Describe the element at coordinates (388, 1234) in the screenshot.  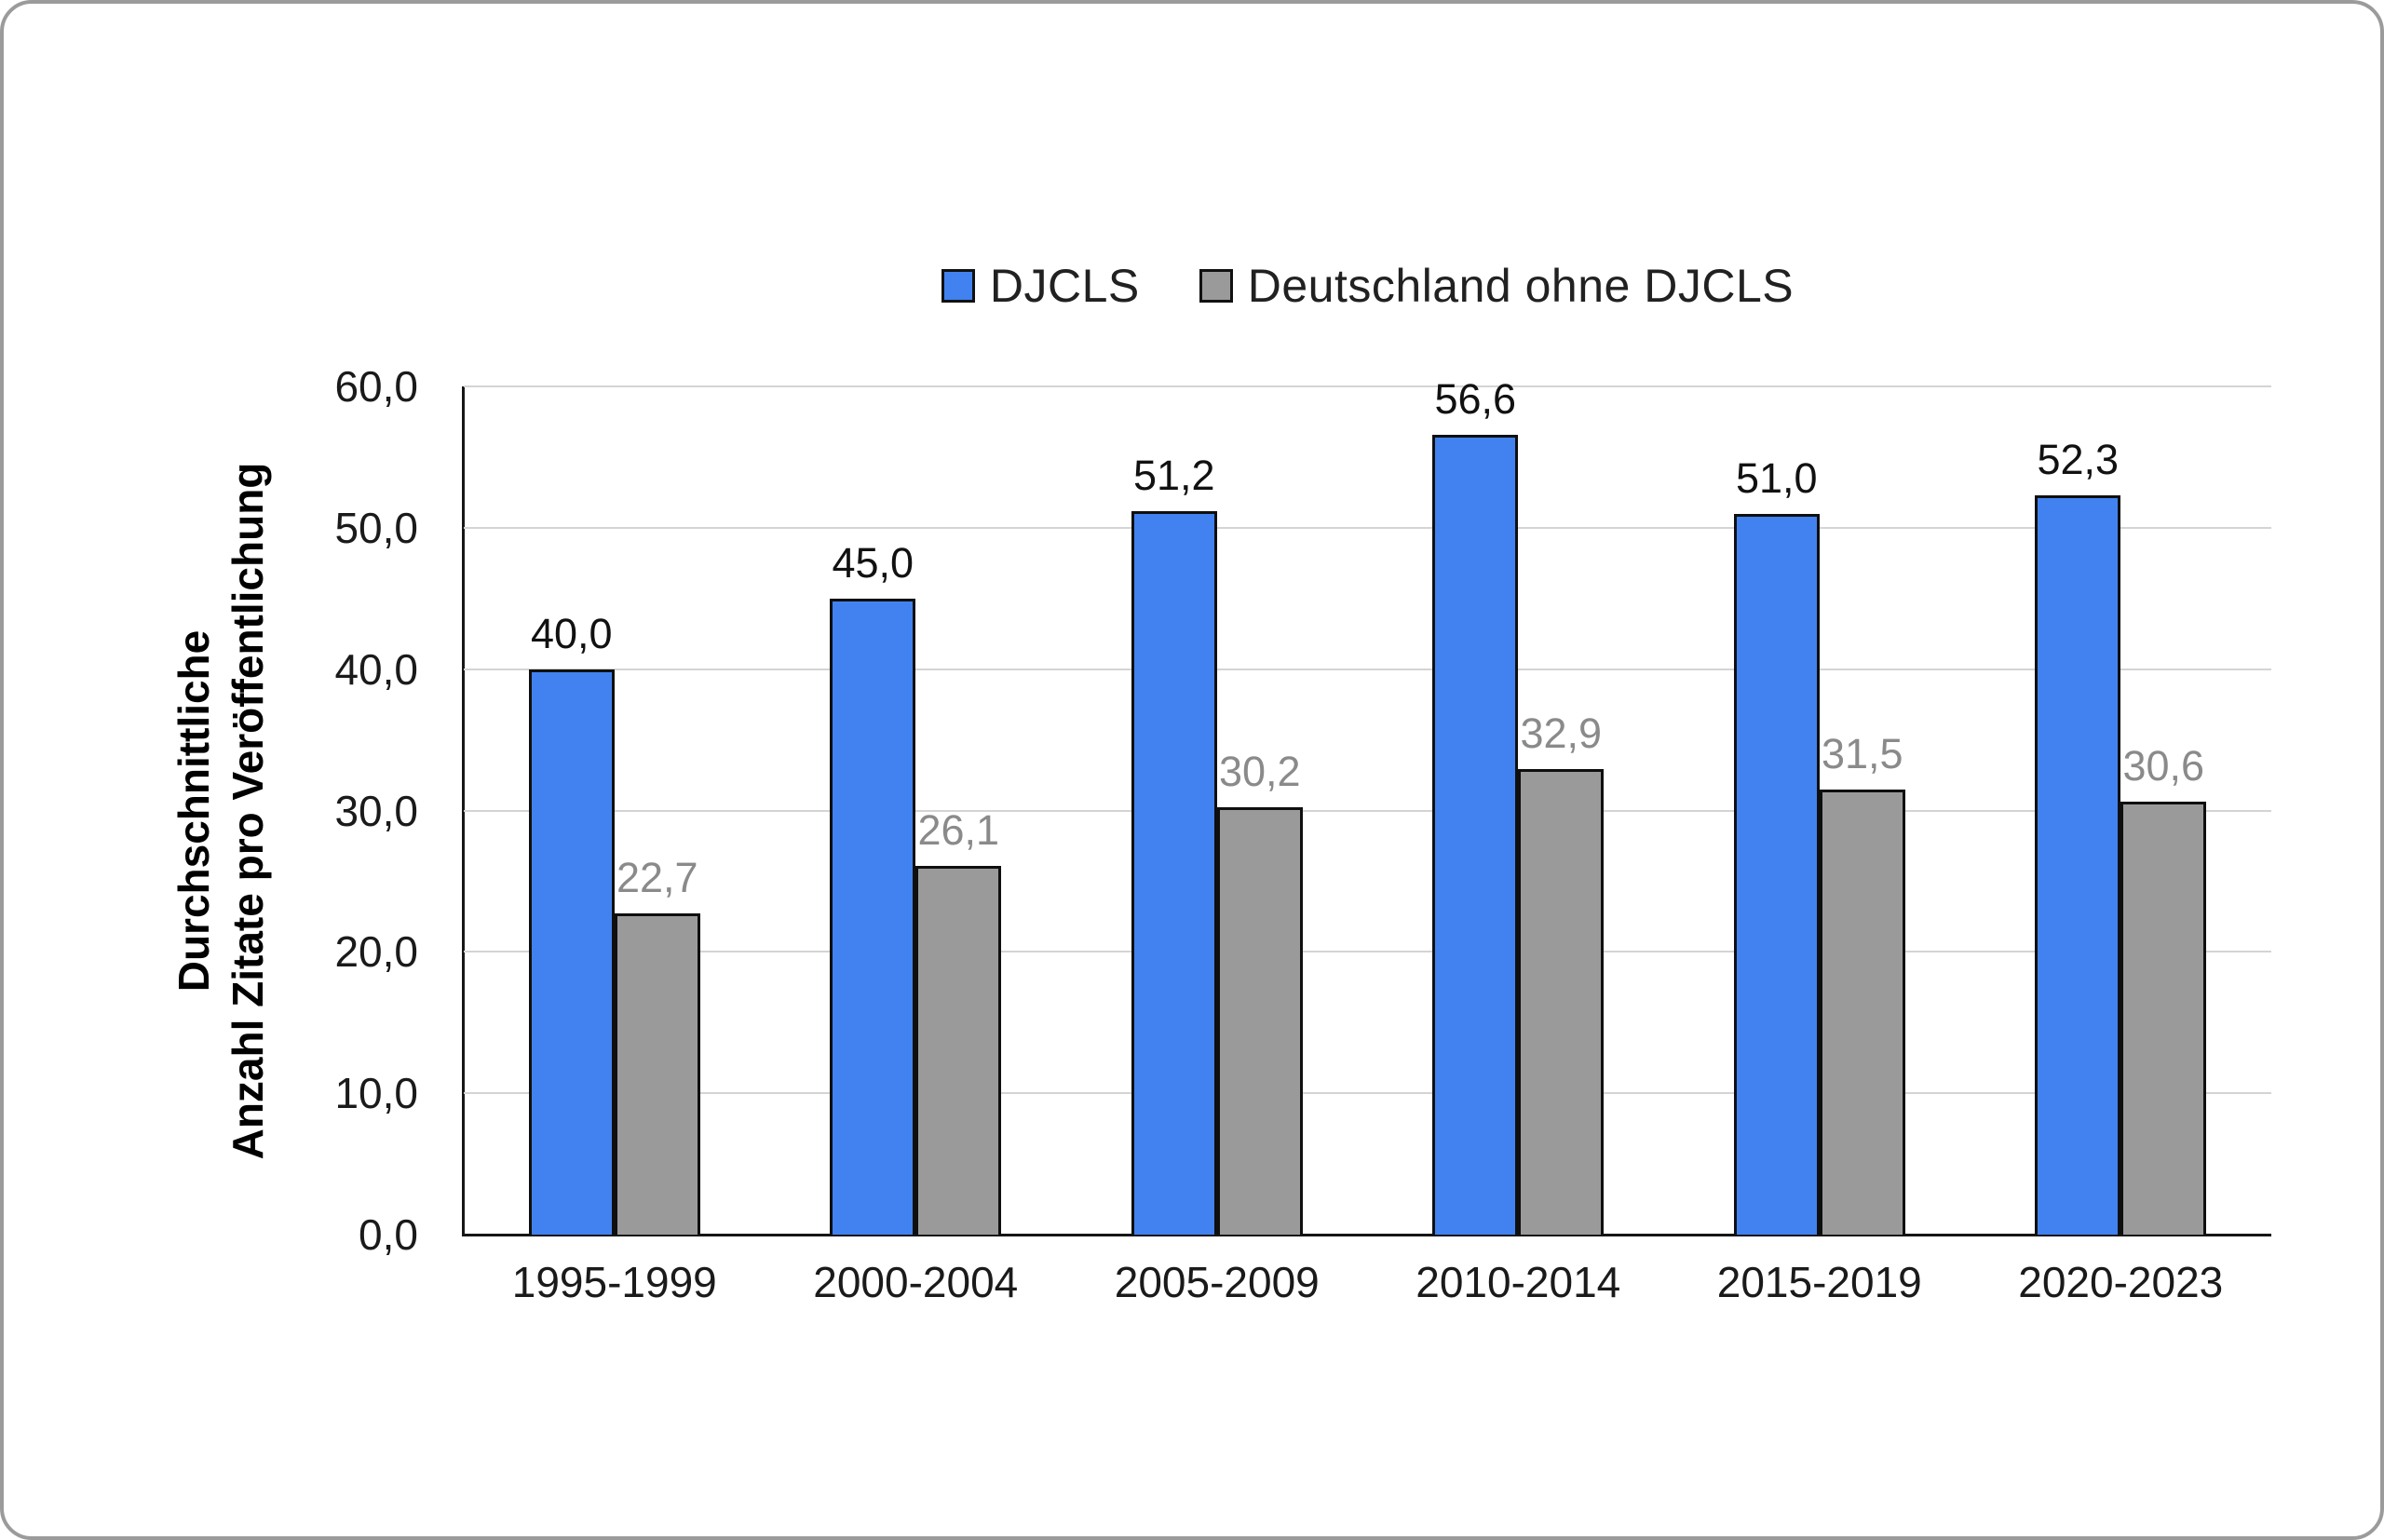
I see `y-tick-label-0: 0,0` at that location.